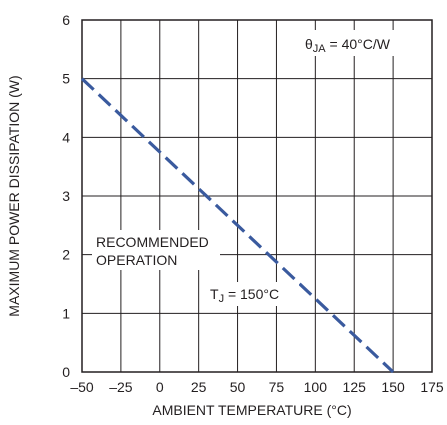  Describe the element at coordinates (121, 387) in the screenshot. I see `x-tick-label: –25` at that location.